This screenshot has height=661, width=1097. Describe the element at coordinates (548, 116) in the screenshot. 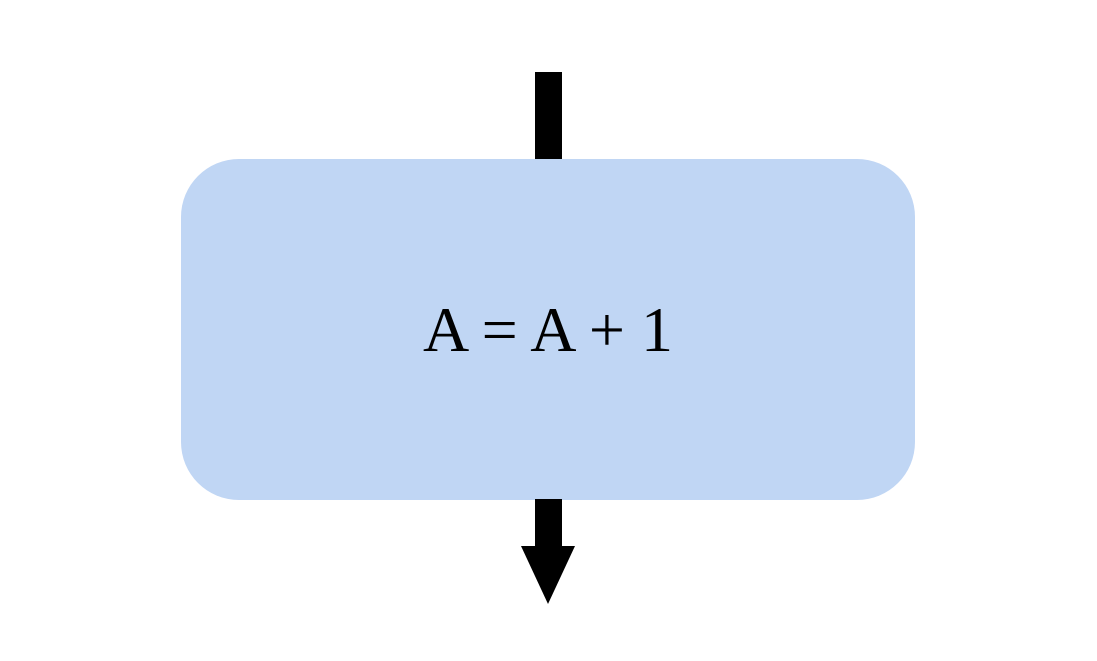

I see `incoming-flow-arrow` at that location.